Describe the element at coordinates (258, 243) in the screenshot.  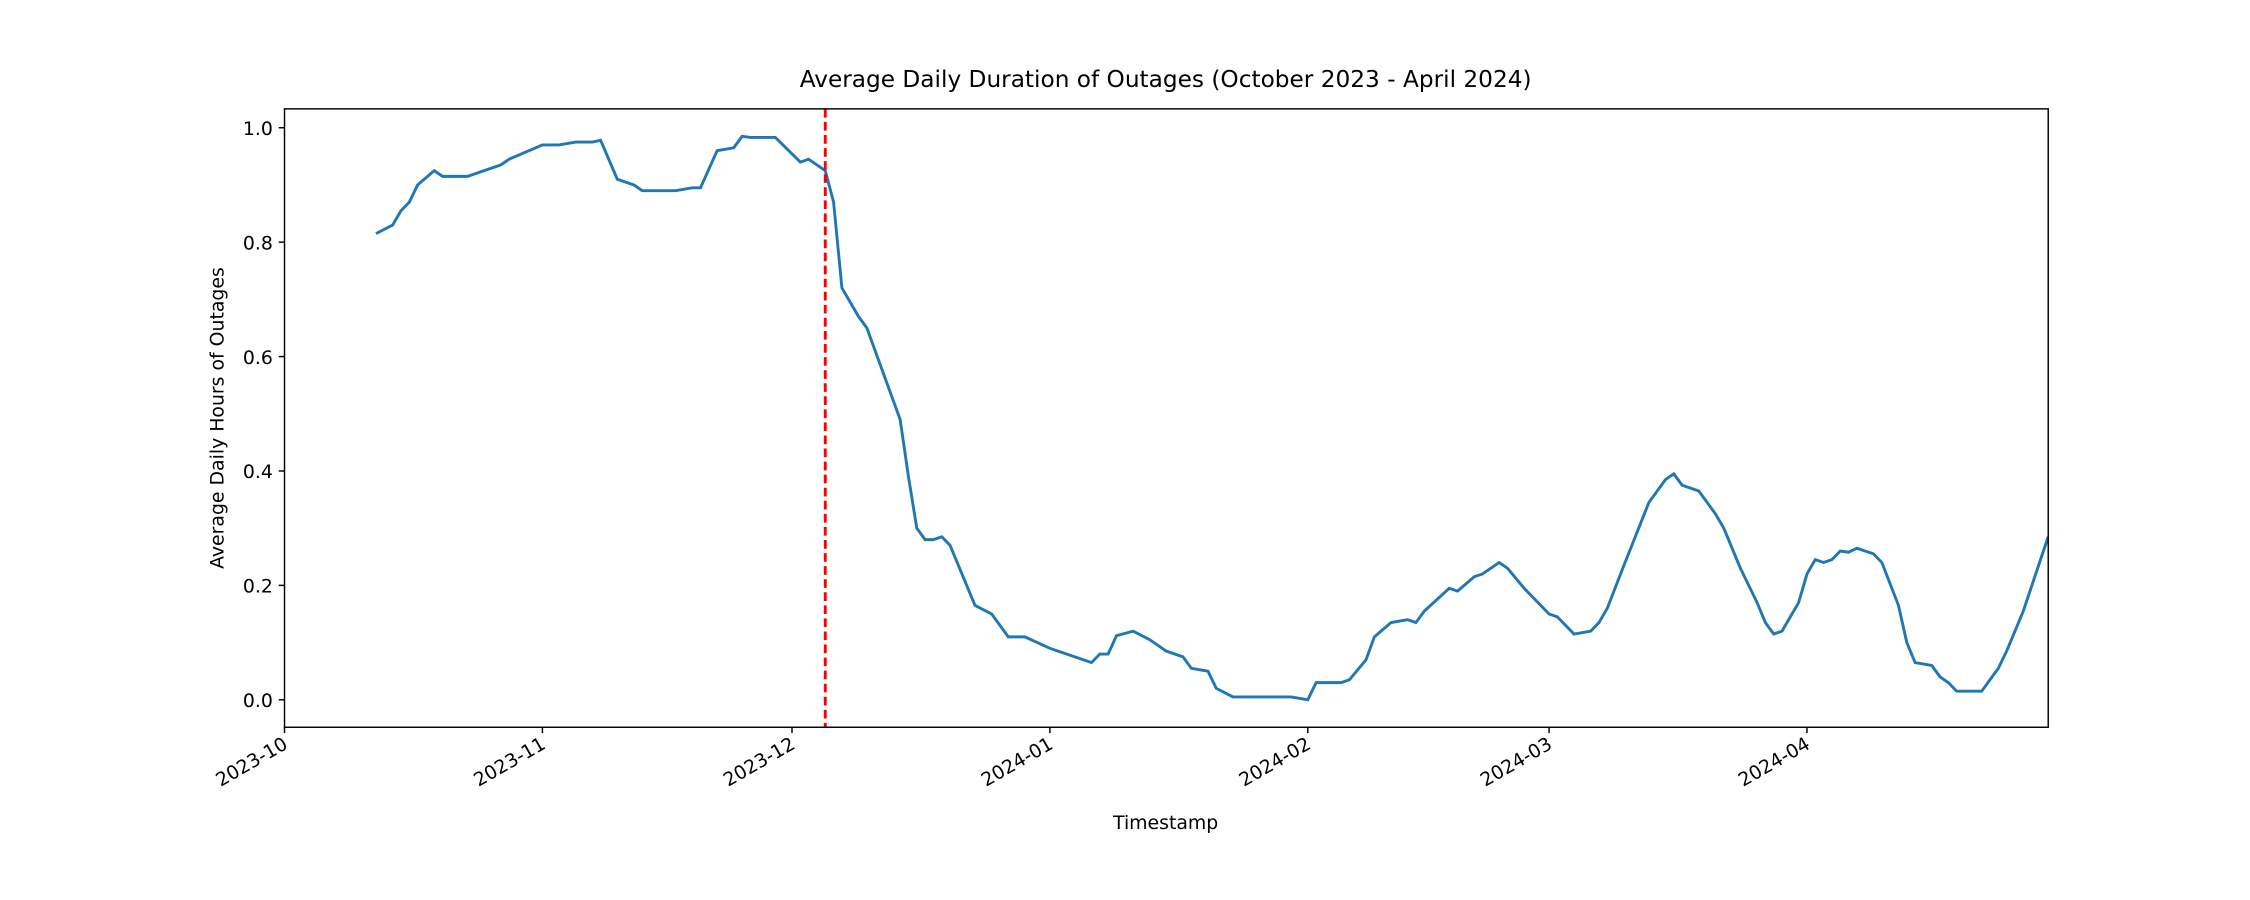
I see `y-tick-label: 0.8` at that location.